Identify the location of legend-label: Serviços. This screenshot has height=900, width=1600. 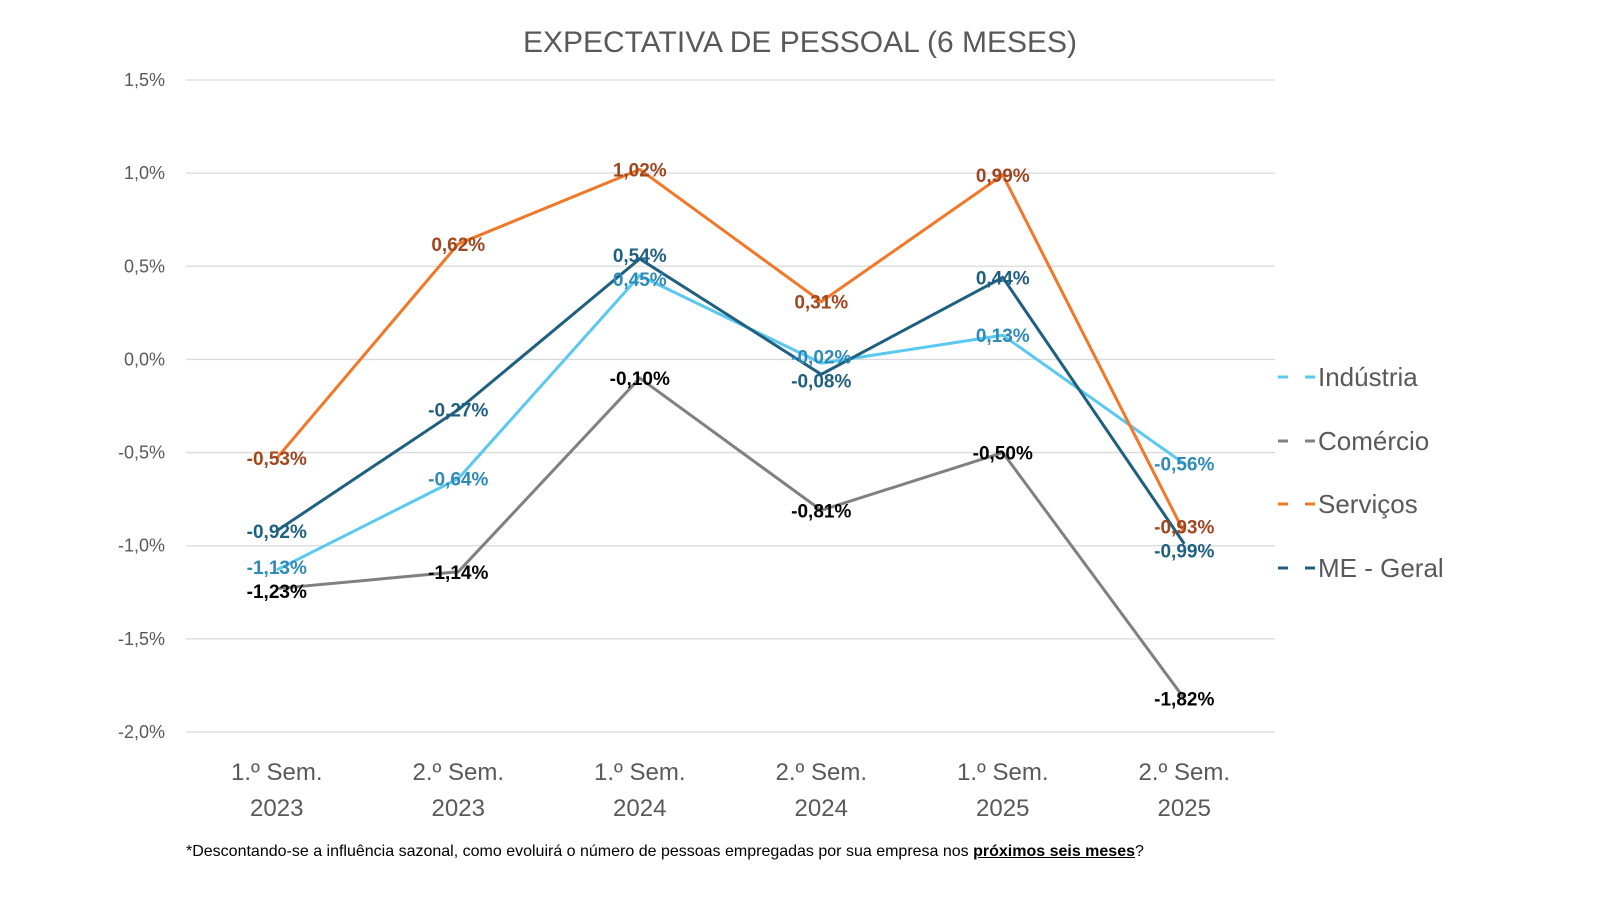
(1368, 504).